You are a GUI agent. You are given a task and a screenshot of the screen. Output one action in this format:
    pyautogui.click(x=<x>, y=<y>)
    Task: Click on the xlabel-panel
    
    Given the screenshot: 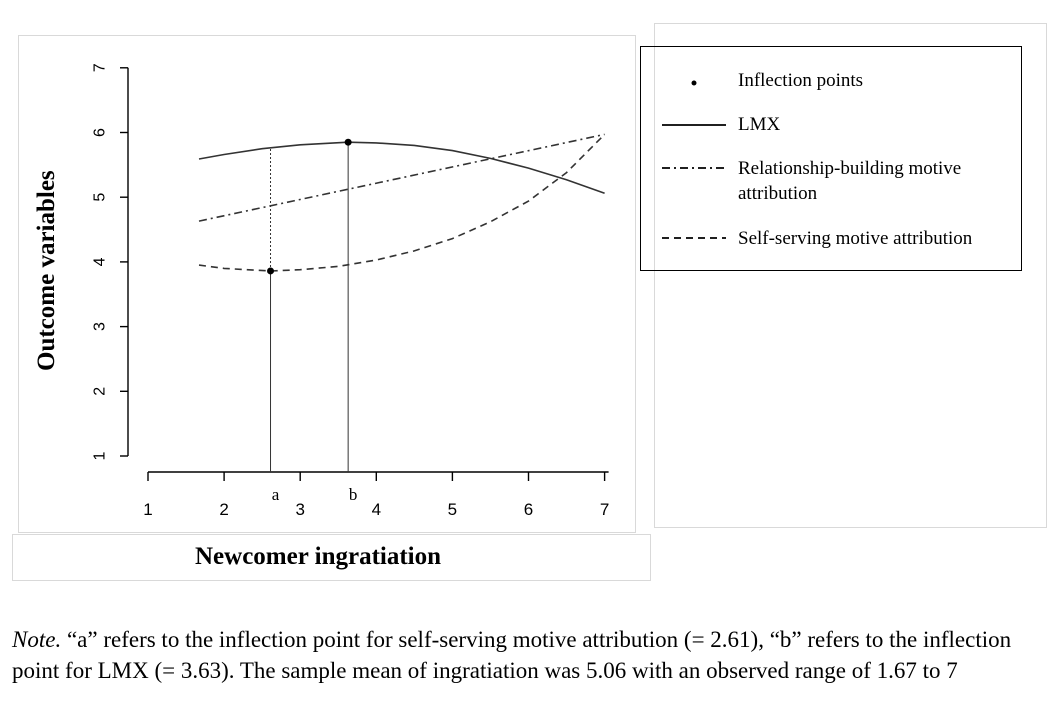 What is the action you would take?
    pyautogui.click(x=331, y=557)
    